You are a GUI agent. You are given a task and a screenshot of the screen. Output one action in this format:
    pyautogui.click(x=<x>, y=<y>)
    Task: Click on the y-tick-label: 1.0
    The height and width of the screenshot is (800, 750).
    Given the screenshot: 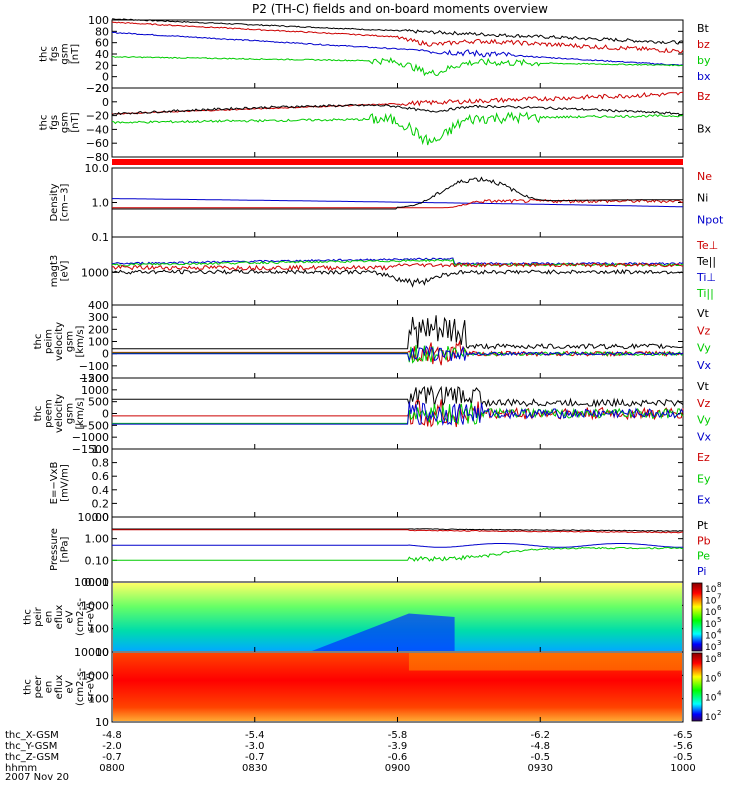 What is the action you would take?
    pyautogui.click(x=101, y=449)
    